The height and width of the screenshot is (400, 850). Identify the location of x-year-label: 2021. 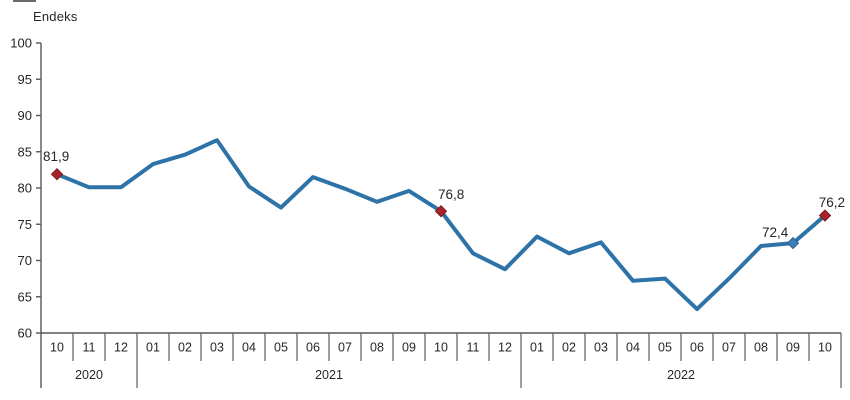
(329, 375).